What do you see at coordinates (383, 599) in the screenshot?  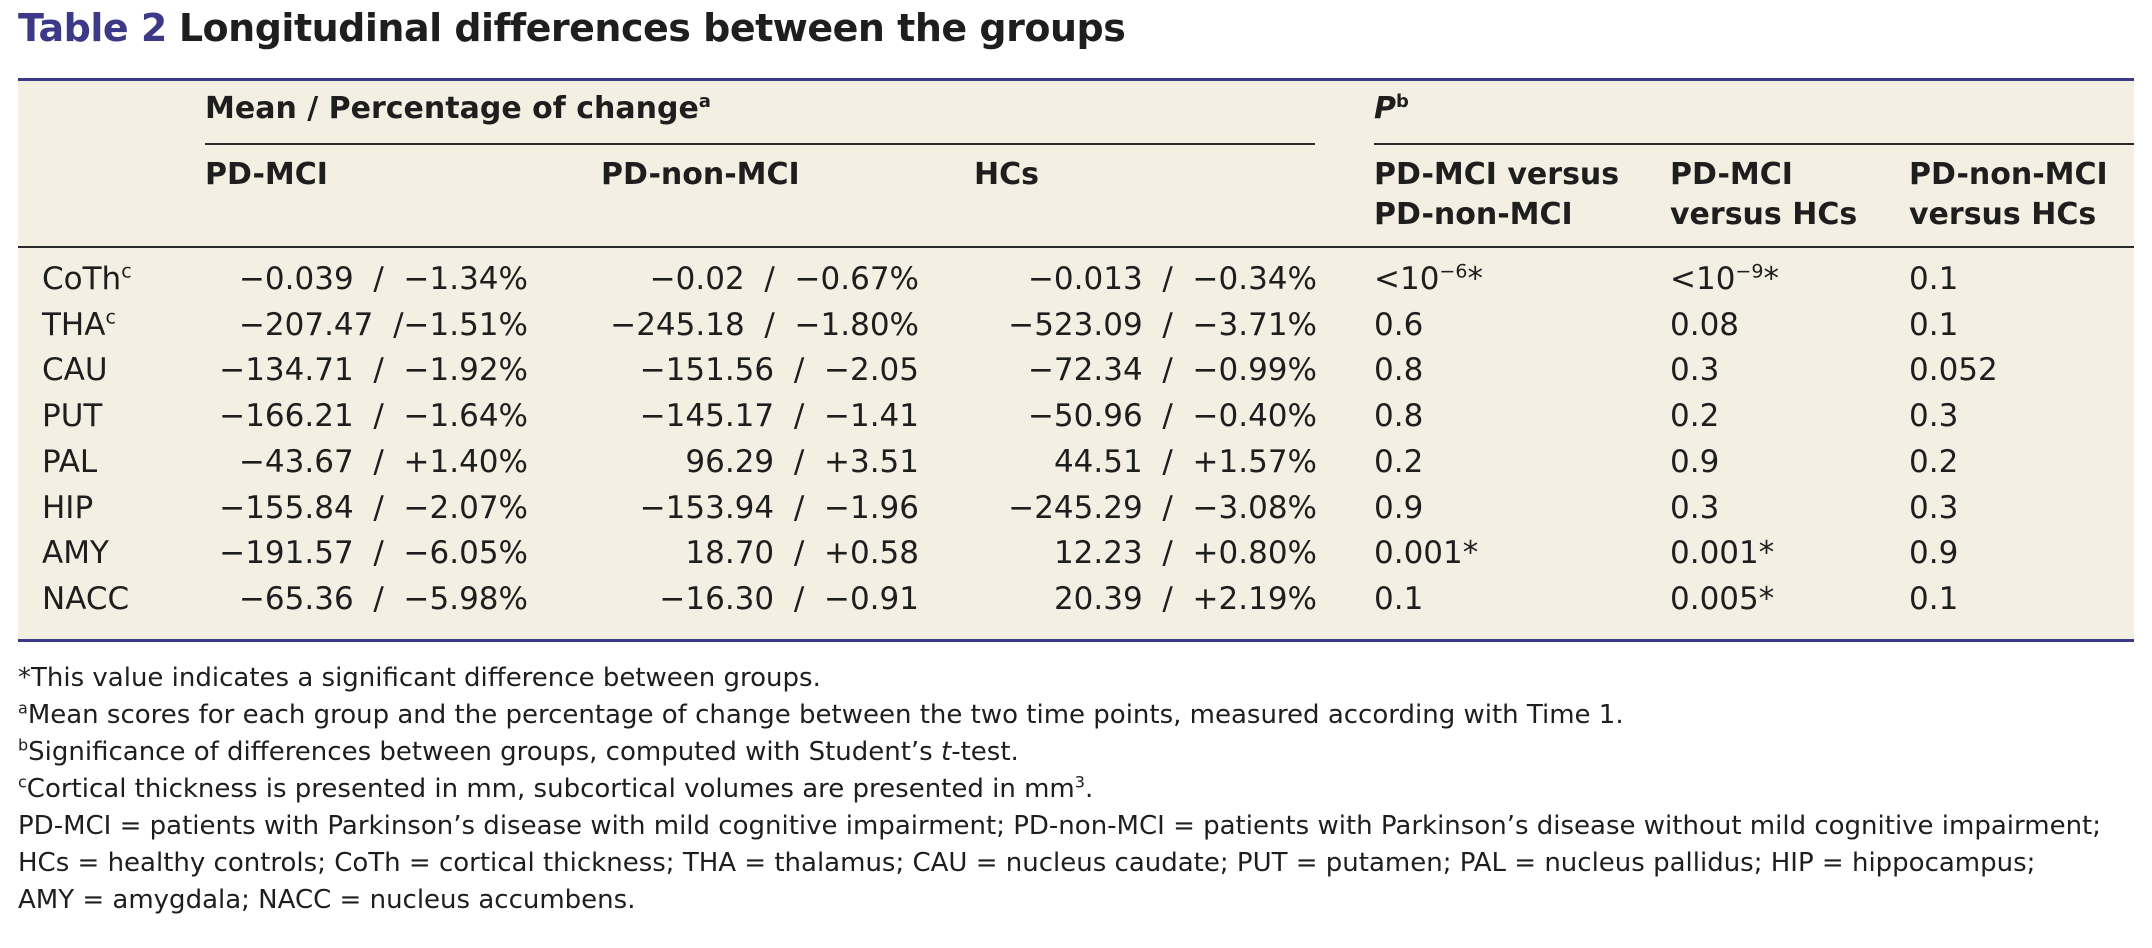 I see `cell-pdmci: −65.36 / −5.98%` at bounding box center [383, 599].